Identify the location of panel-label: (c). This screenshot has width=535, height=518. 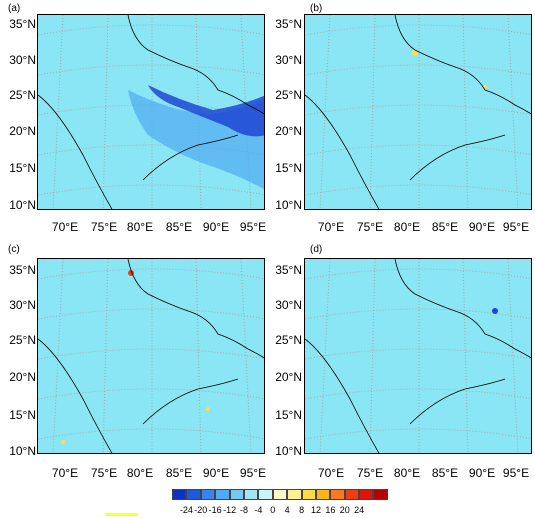
(14, 249).